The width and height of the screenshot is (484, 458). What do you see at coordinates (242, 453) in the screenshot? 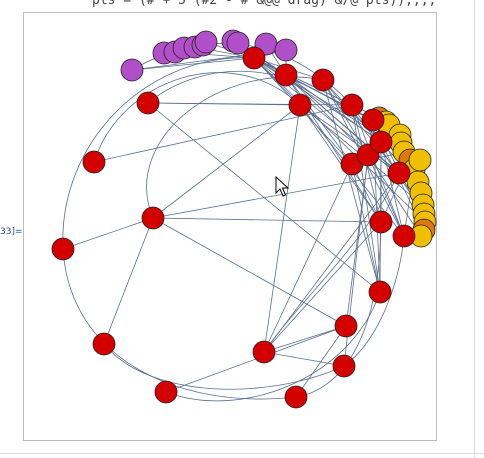
I see `cell-divider` at bounding box center [242, 453].